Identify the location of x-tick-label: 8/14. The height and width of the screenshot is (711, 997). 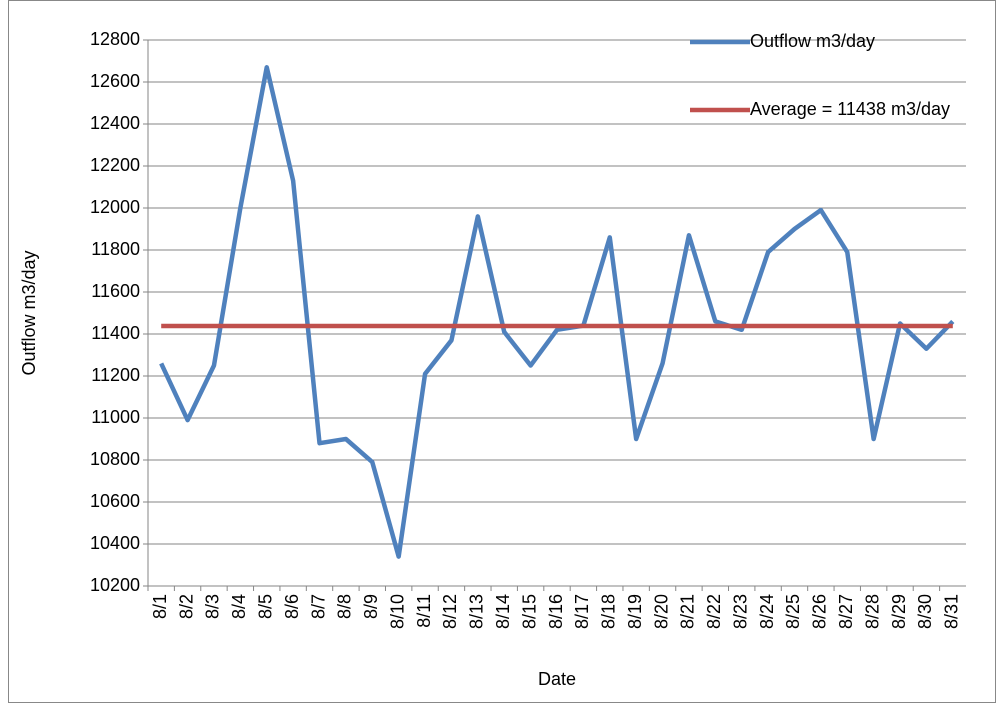
(503, 611).